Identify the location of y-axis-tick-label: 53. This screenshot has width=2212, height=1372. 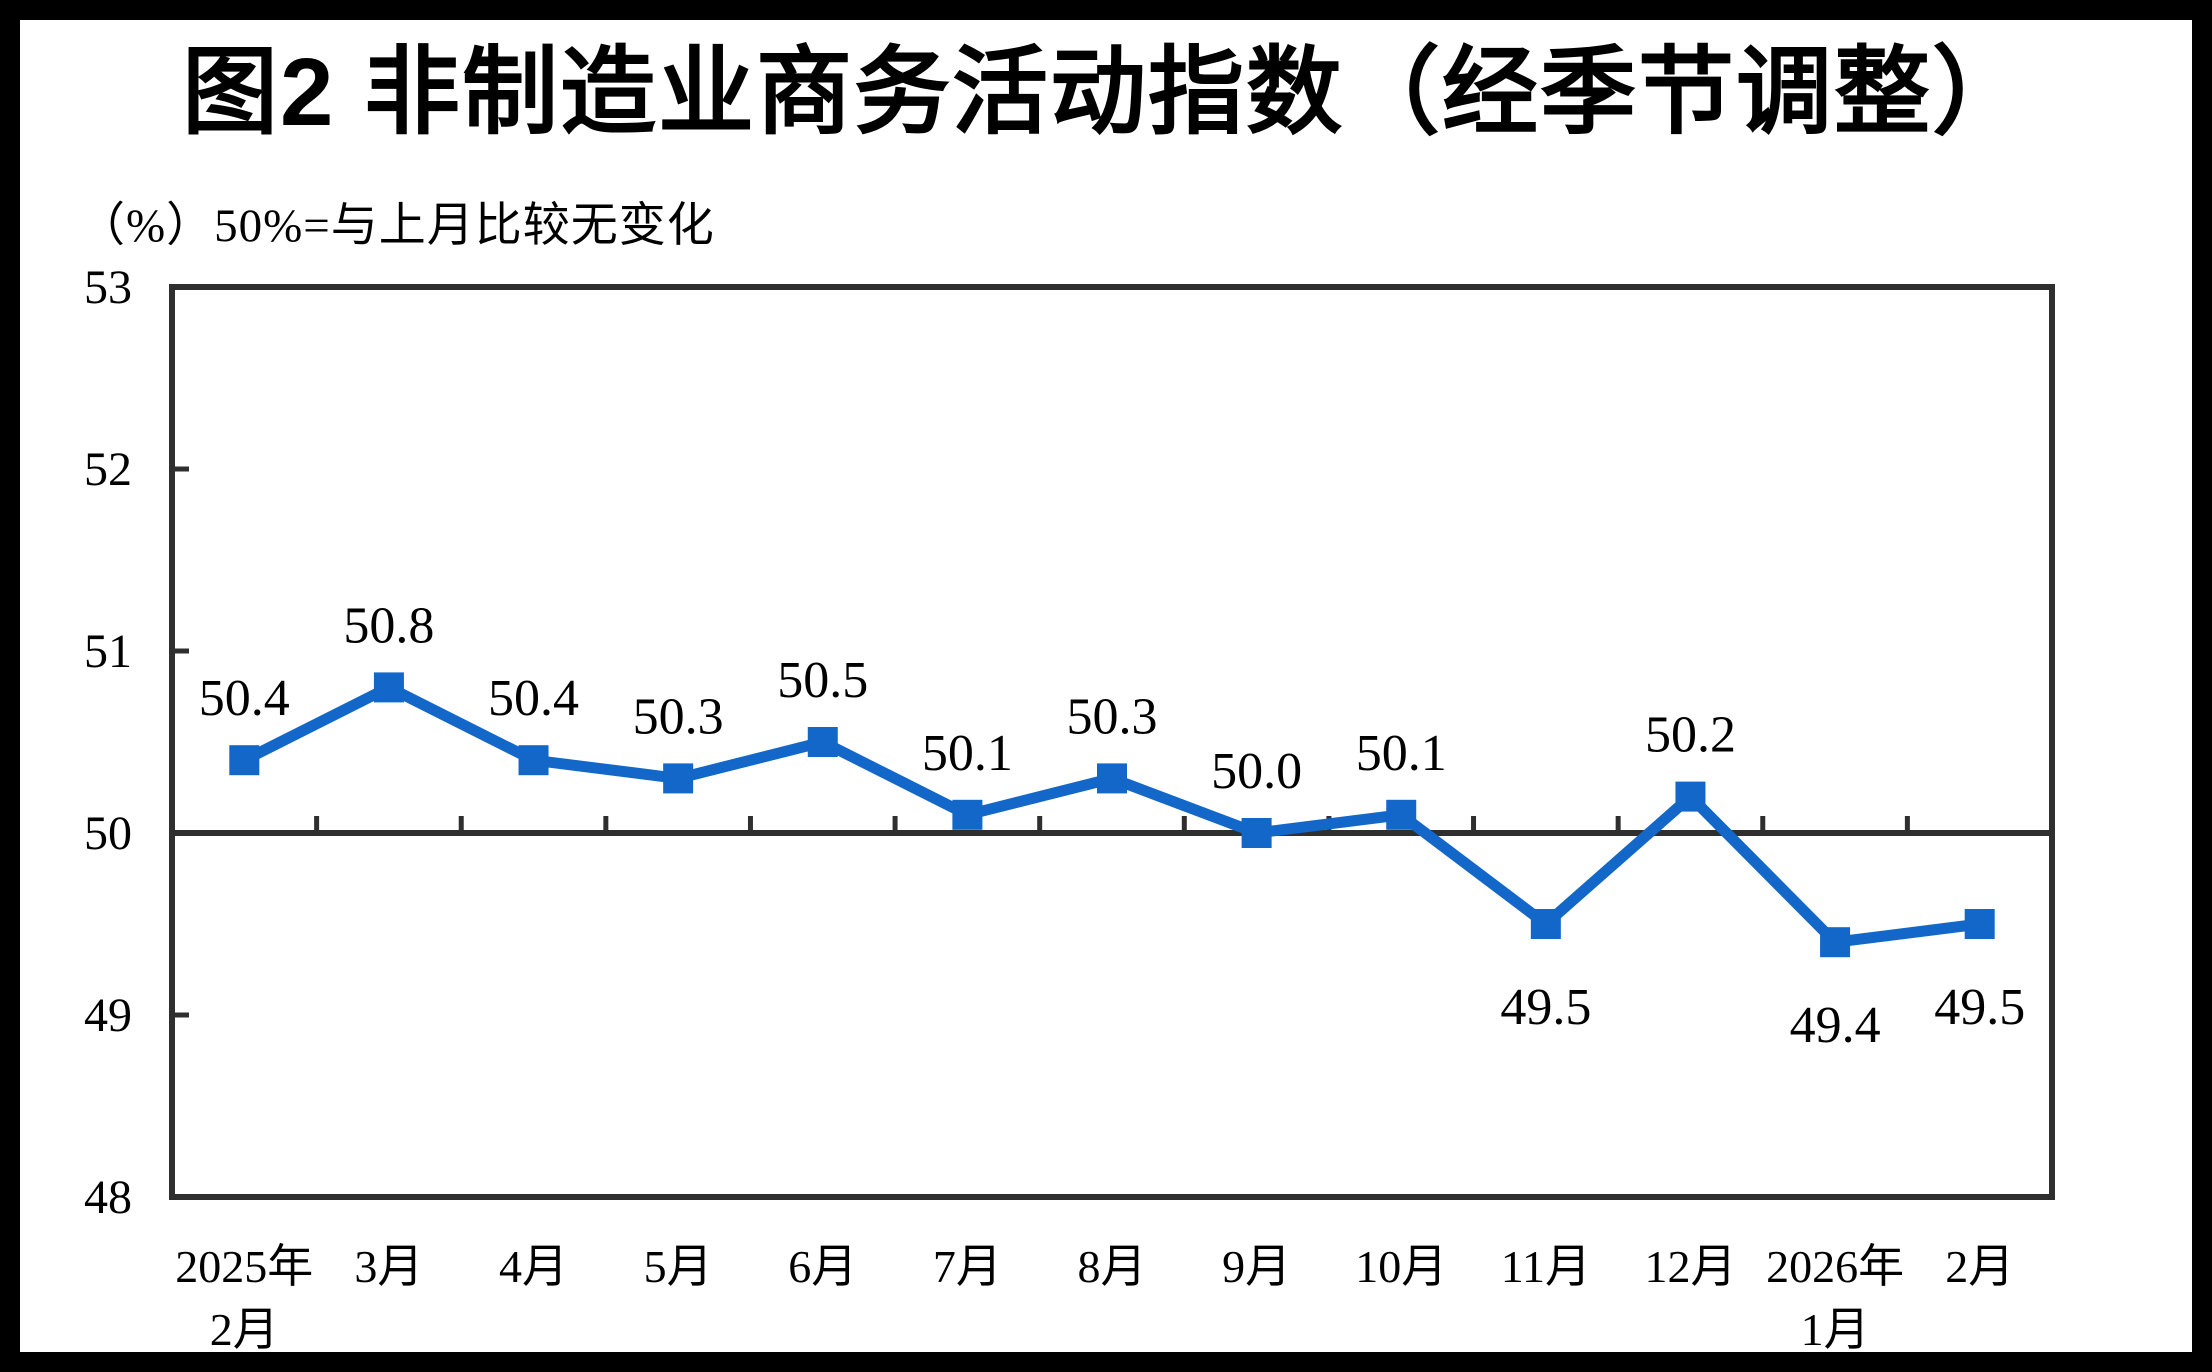
(108, 287).